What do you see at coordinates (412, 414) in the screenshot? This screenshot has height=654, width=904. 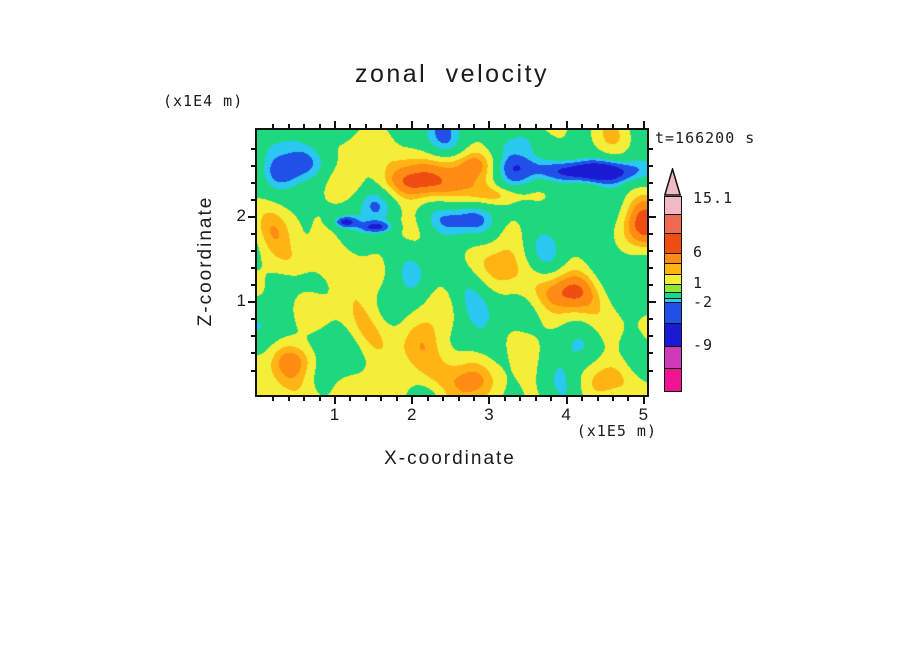 I see `x-axis-tick-label: 2` at bounding box center [412, 414].